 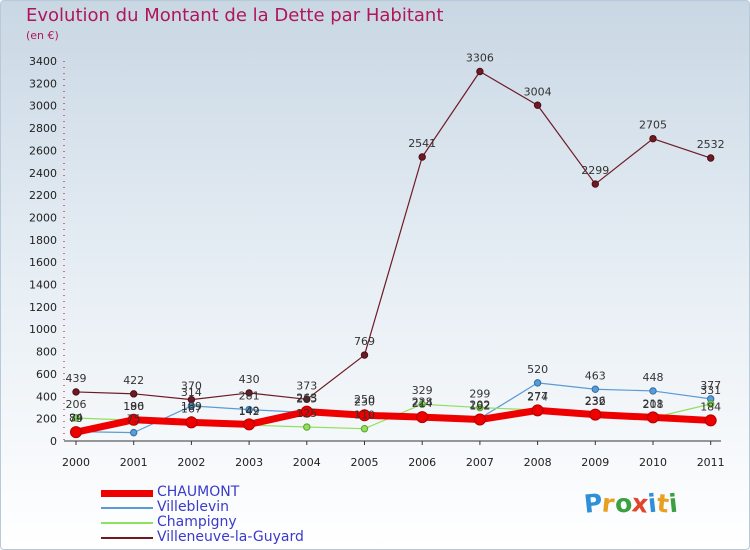 What do you see at coordinates (364, 401) in the screenshot?
I see `data-label-chaumont: 230` at bounding box center [364, 401].